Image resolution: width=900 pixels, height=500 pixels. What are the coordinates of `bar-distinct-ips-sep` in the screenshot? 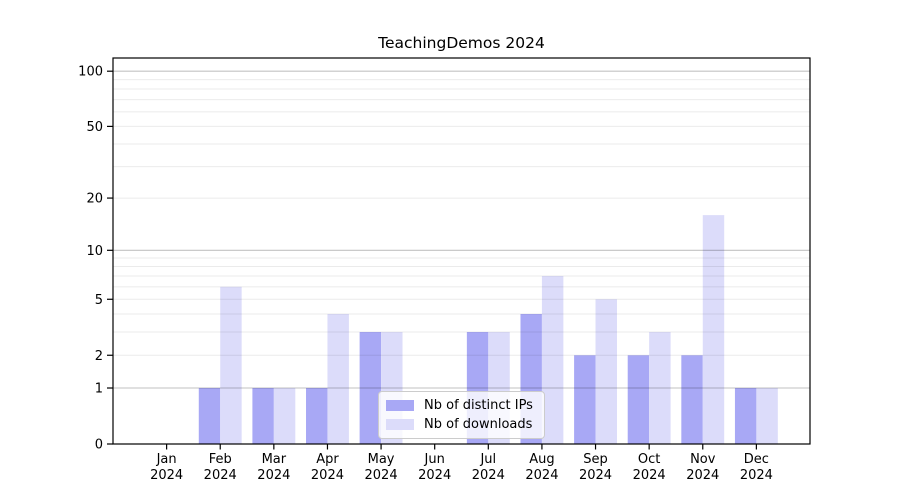 It's located at (585, 399).